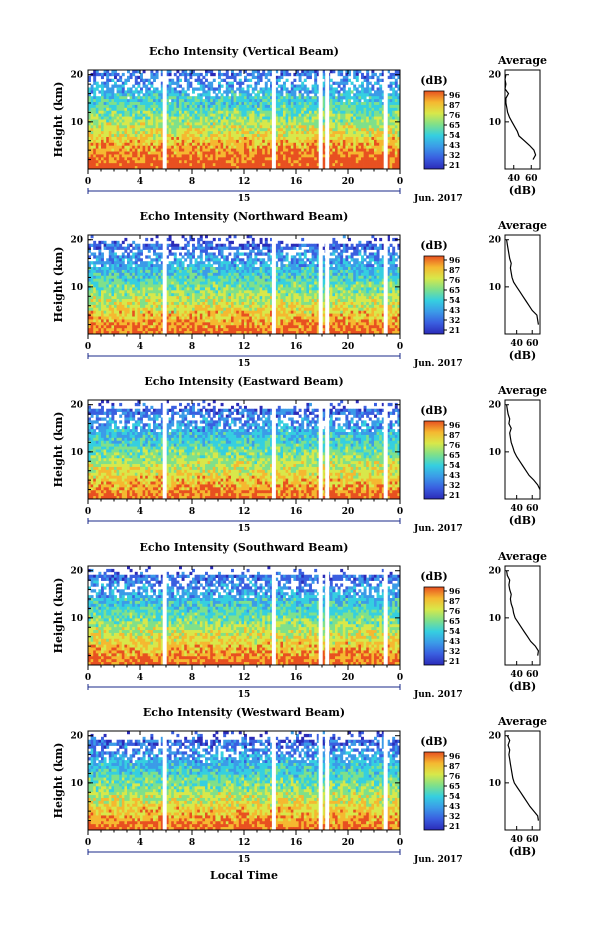 The width and height of the screenshot is (616, 929). I want to click on colorbar, so click(434, 130).